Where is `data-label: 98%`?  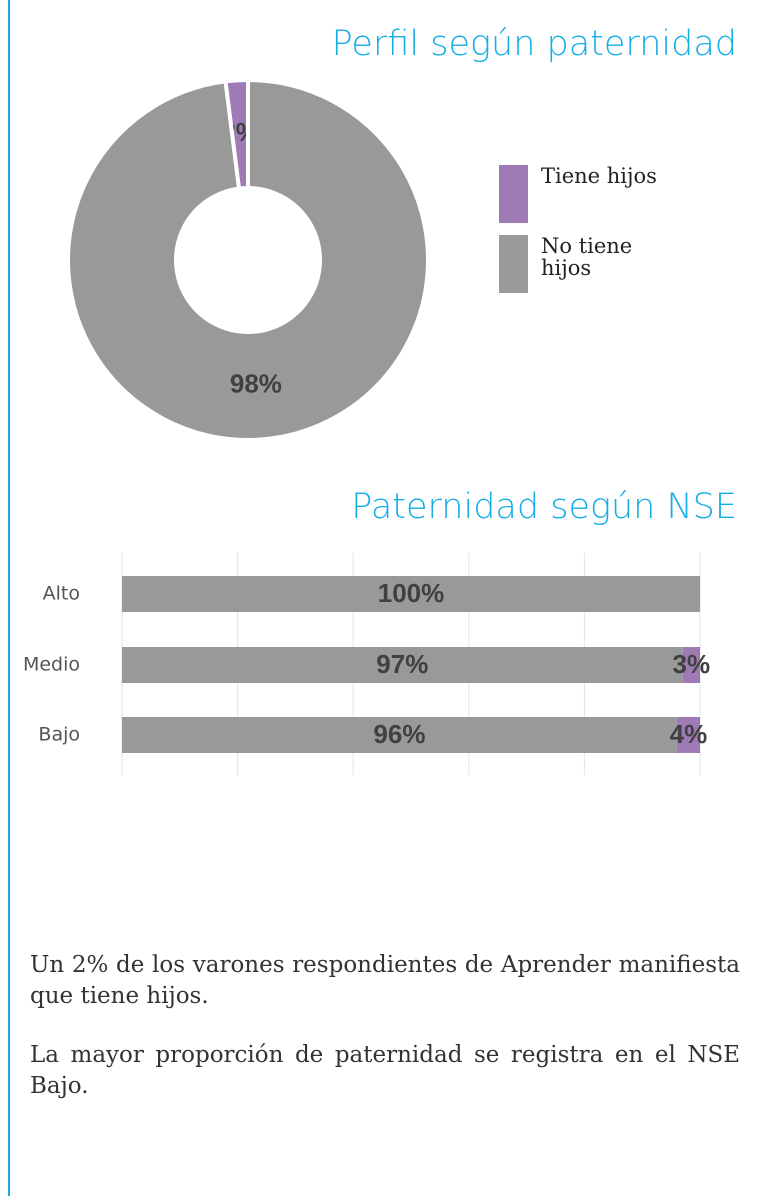 data-label: 98% is located at coordinates (256, 384).